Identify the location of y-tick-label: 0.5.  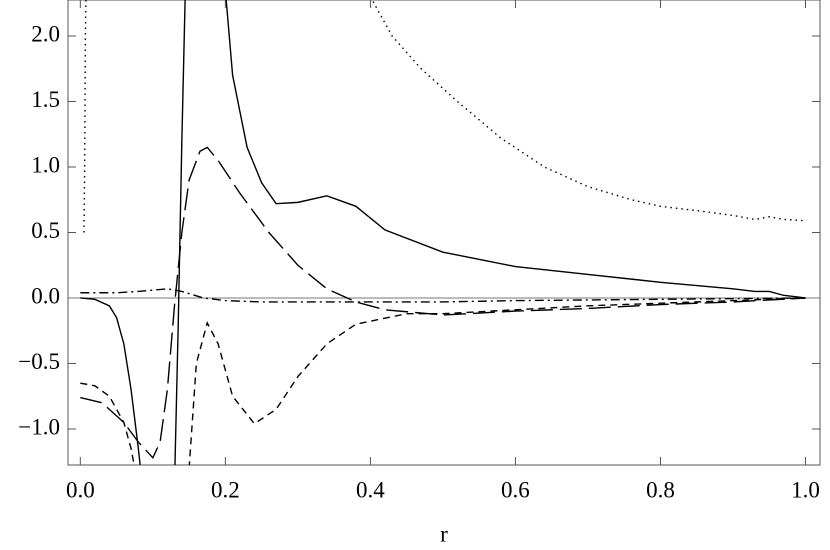
(45, 230).